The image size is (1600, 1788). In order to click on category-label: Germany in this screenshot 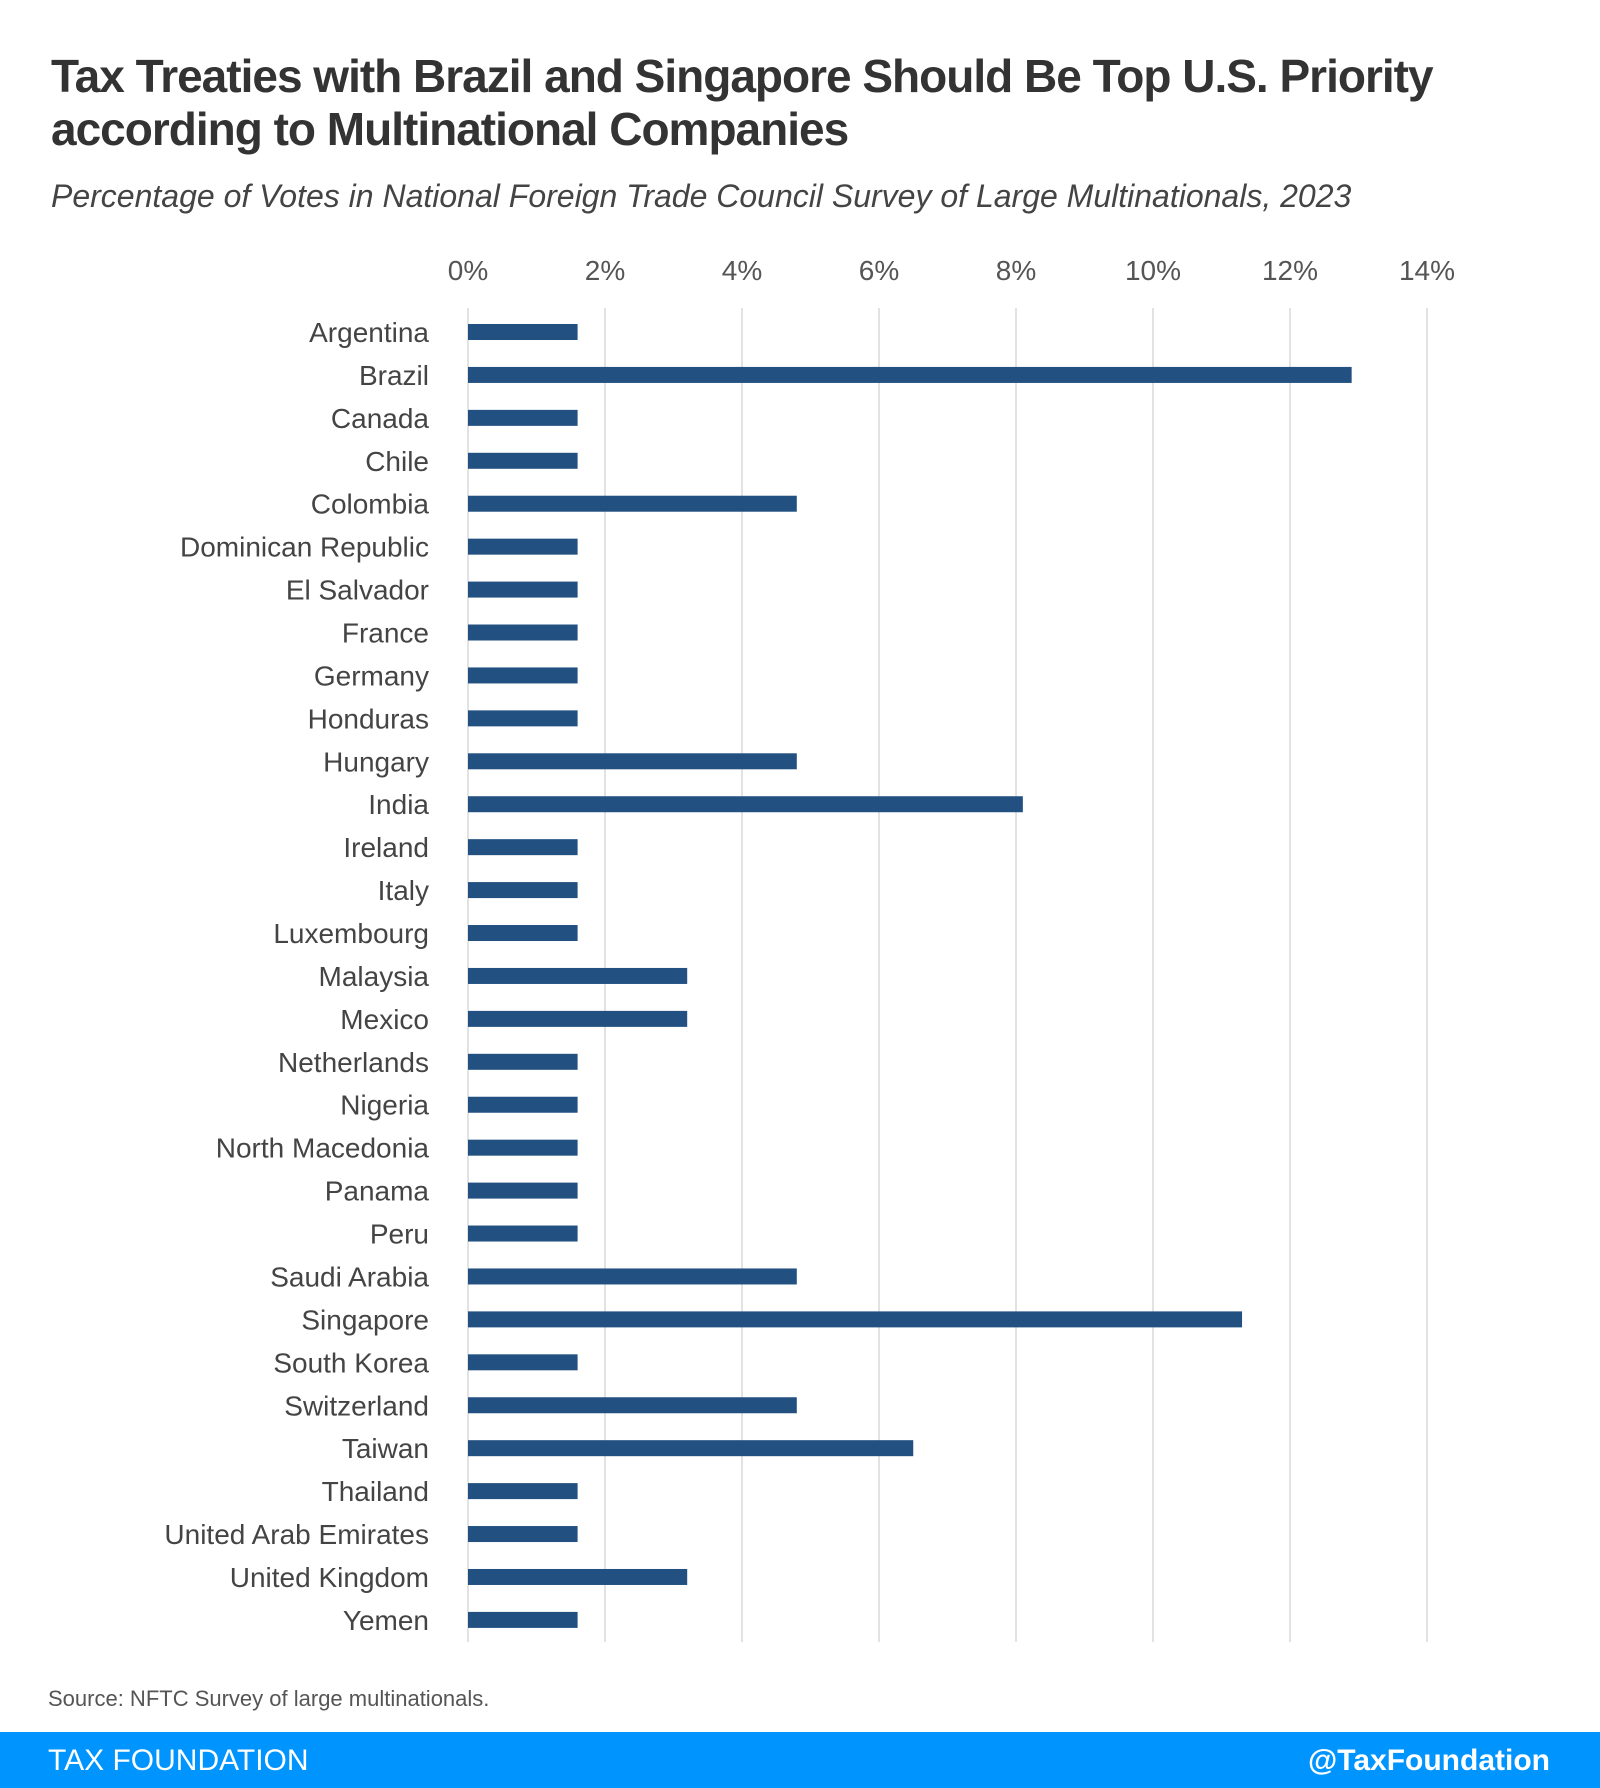, I will do `click(371, 675)`.